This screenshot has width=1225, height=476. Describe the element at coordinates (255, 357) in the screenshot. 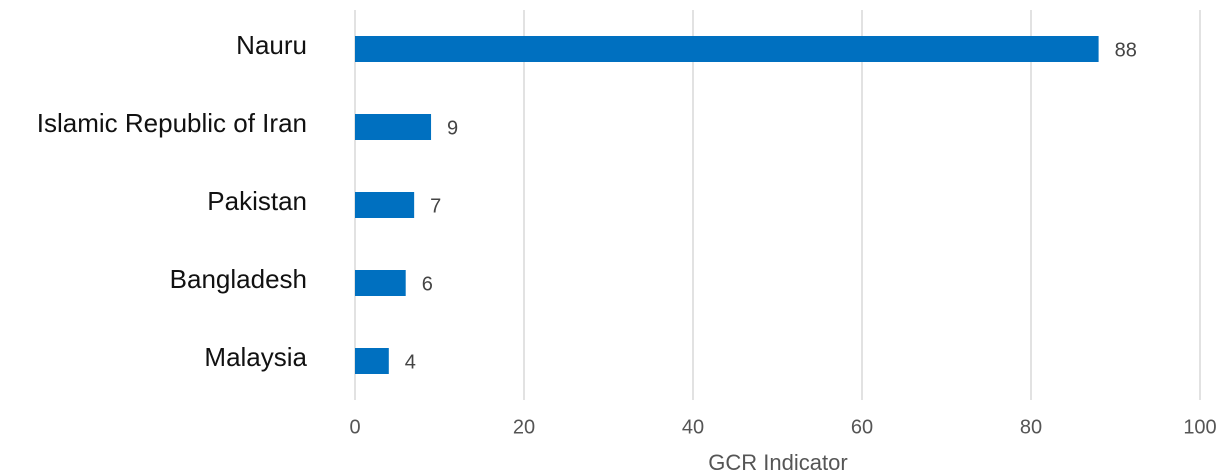

I see `y-tick-label: Malaysia` at that location.